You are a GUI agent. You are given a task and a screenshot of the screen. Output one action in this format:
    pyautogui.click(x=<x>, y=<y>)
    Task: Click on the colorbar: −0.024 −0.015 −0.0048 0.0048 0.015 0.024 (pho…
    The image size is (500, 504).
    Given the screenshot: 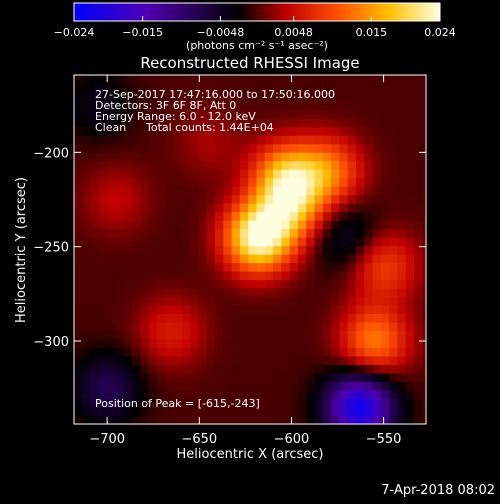 What is the action you would take?
    pyautogui.click(x=255, y=27)
    